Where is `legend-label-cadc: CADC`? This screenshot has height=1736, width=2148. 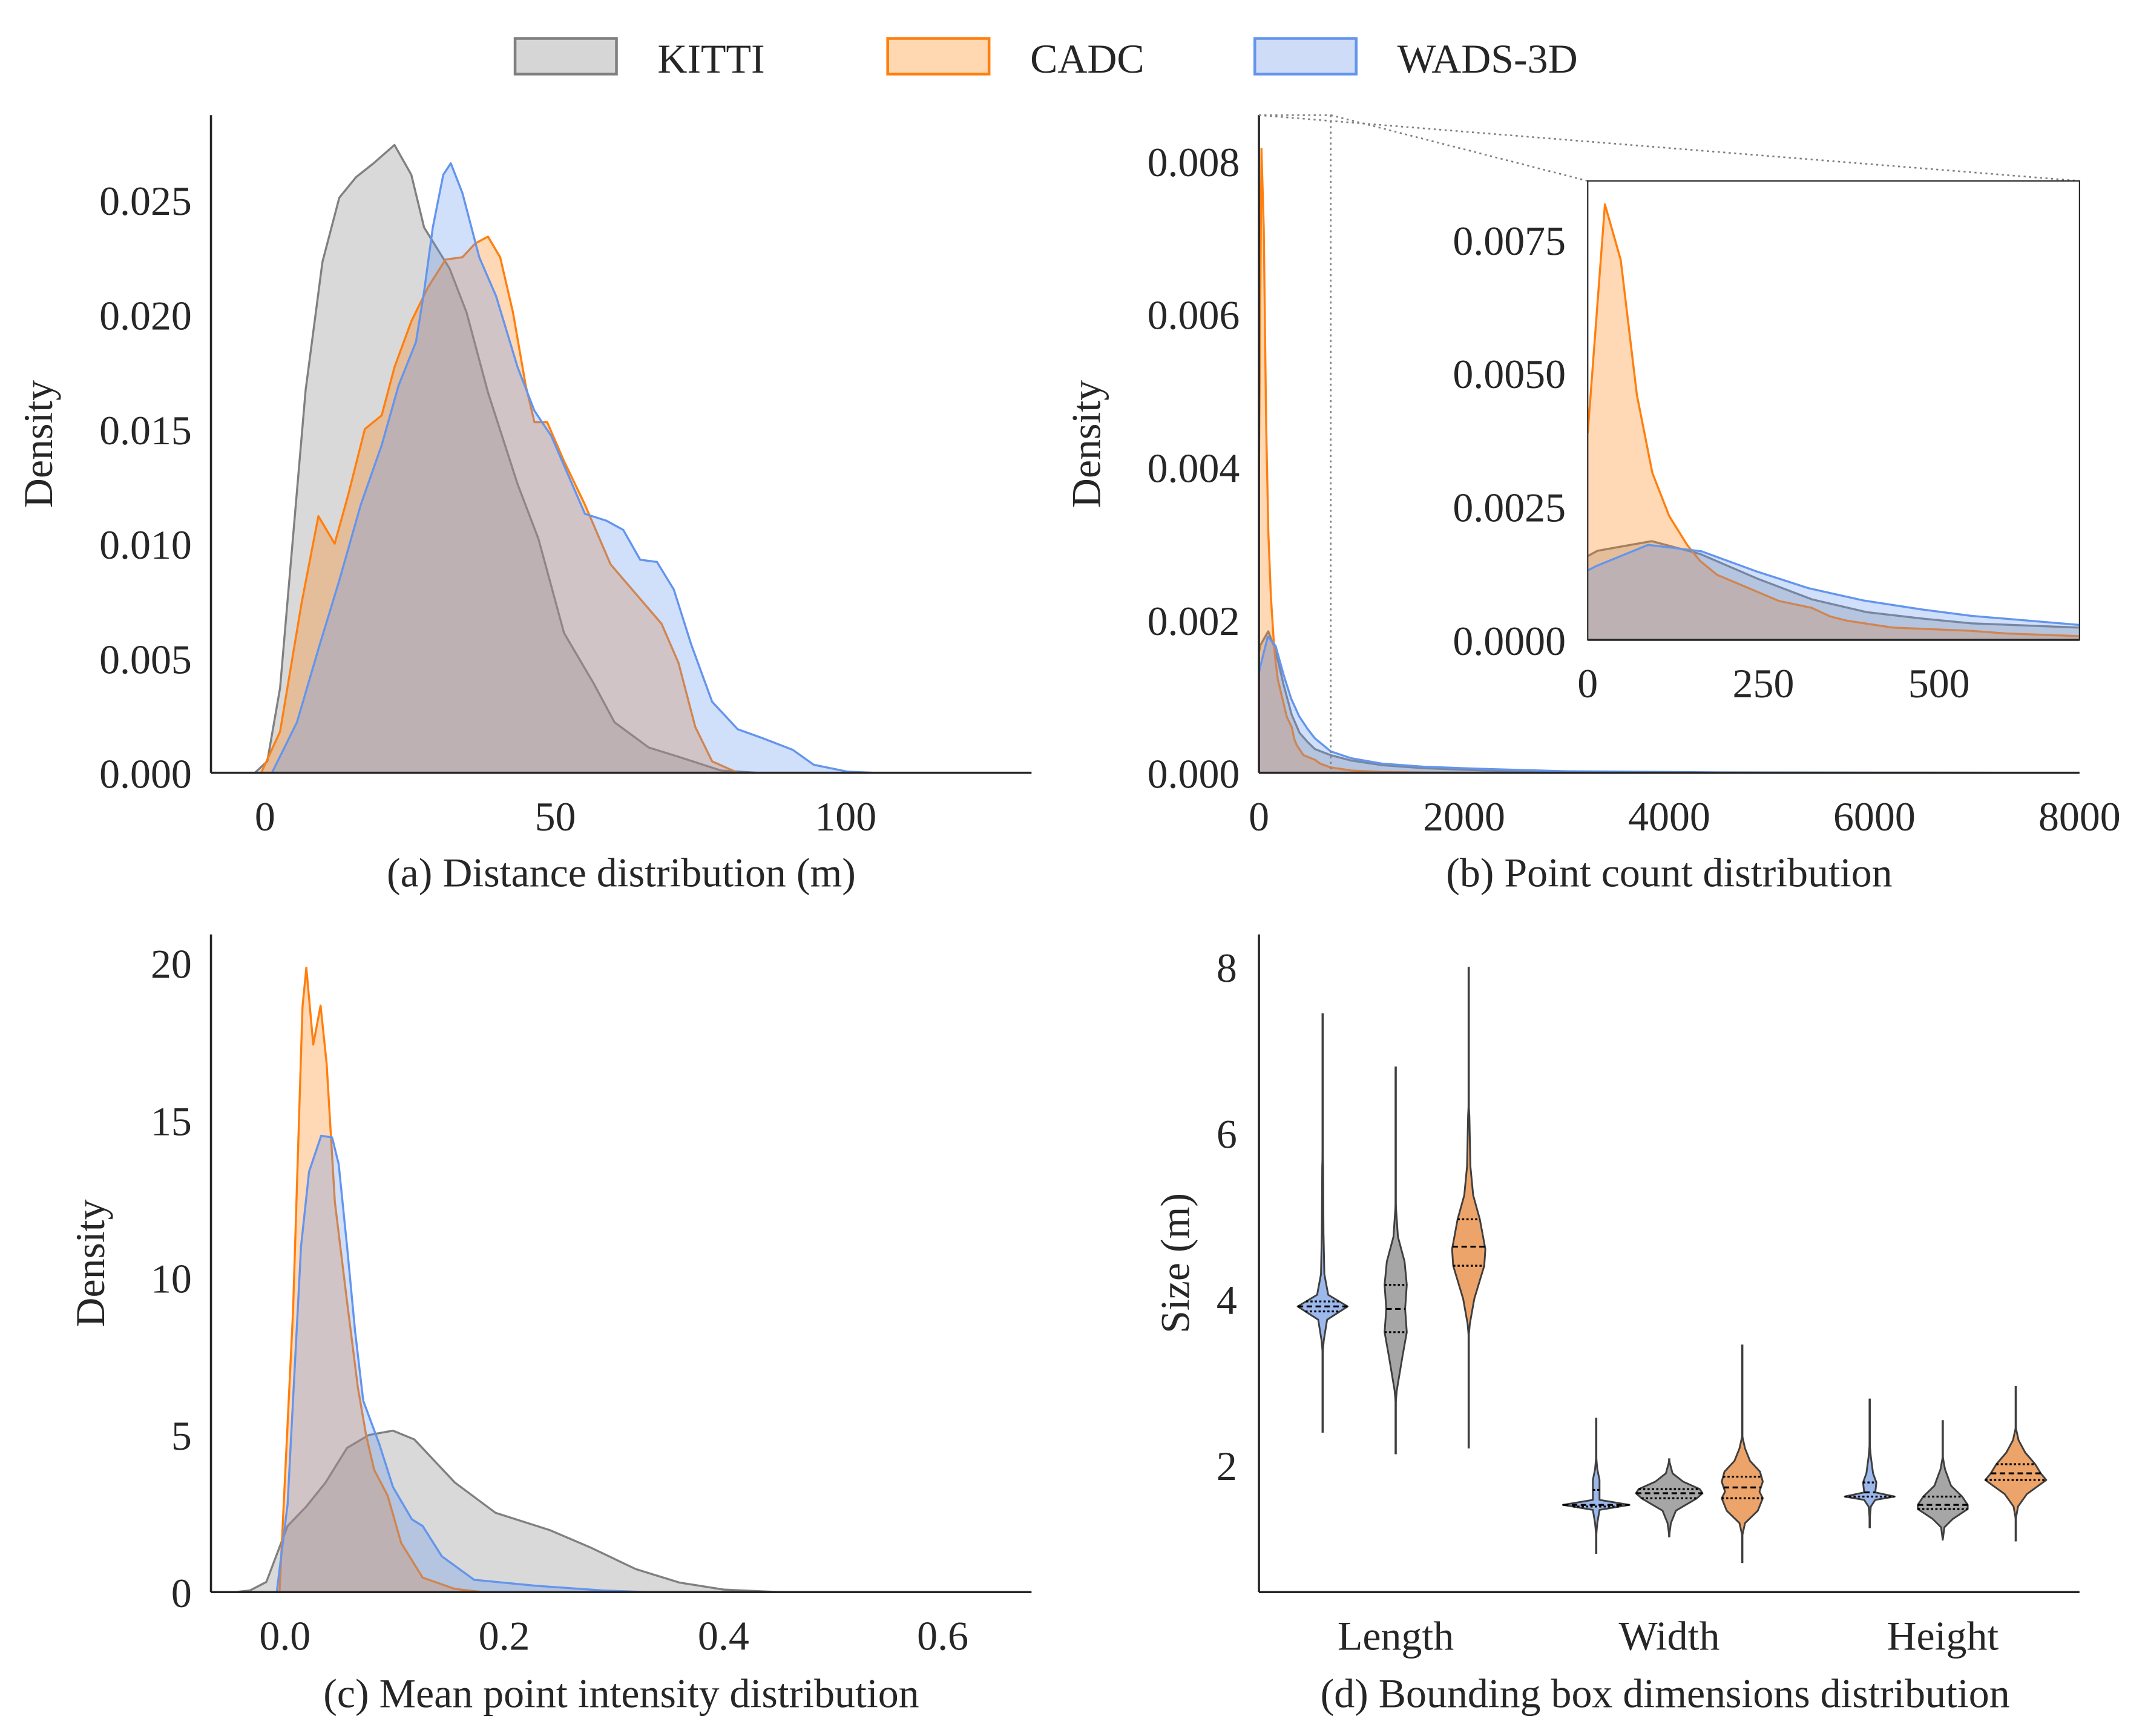 legend-label-cadc: CADC is located at coordinates (1087, 59).